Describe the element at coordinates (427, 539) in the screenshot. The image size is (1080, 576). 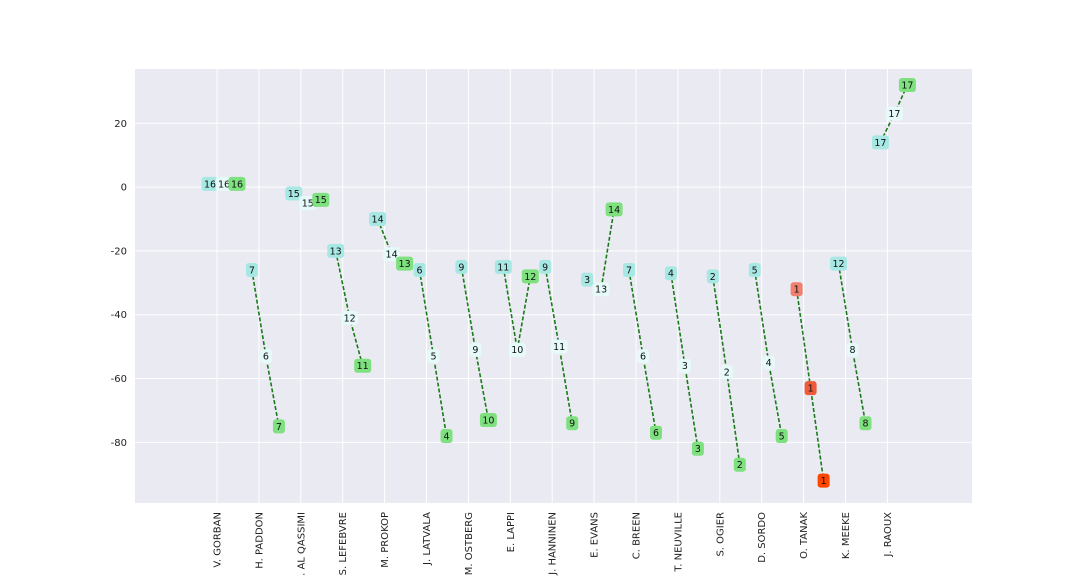
I see `x-tick-label: J. LATVALA` at that location.